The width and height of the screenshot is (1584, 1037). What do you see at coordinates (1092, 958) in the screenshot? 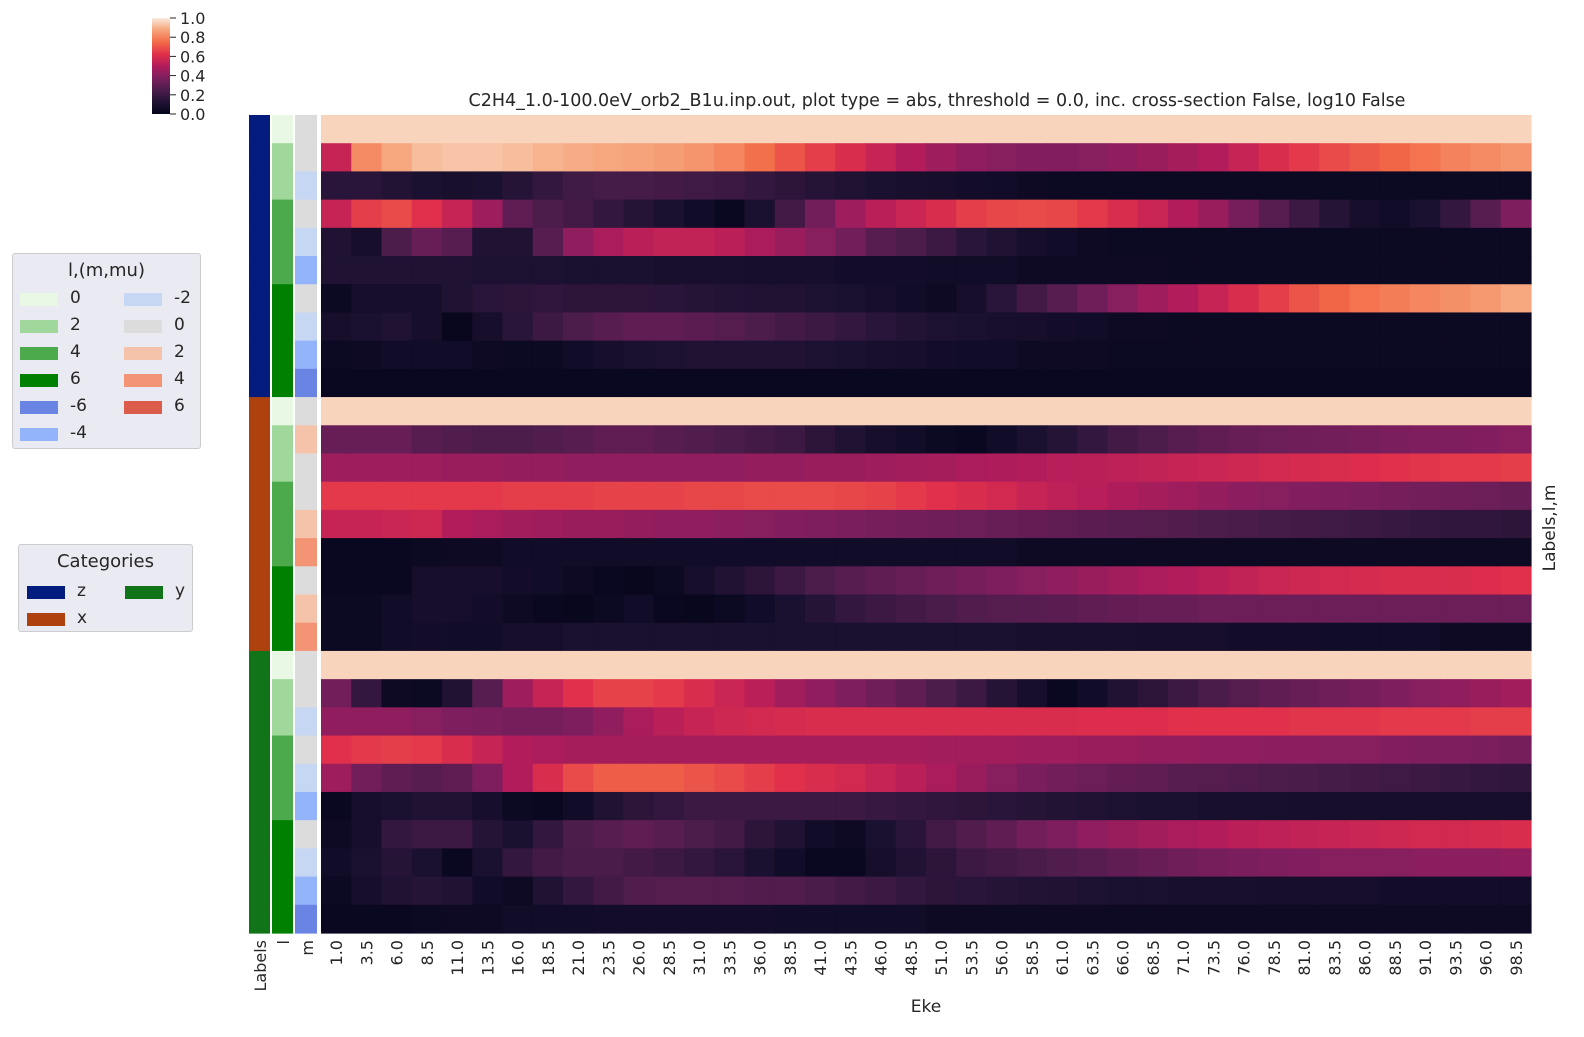
I see `x-tick-label: 63.5` at bounding box center [1092, 958].